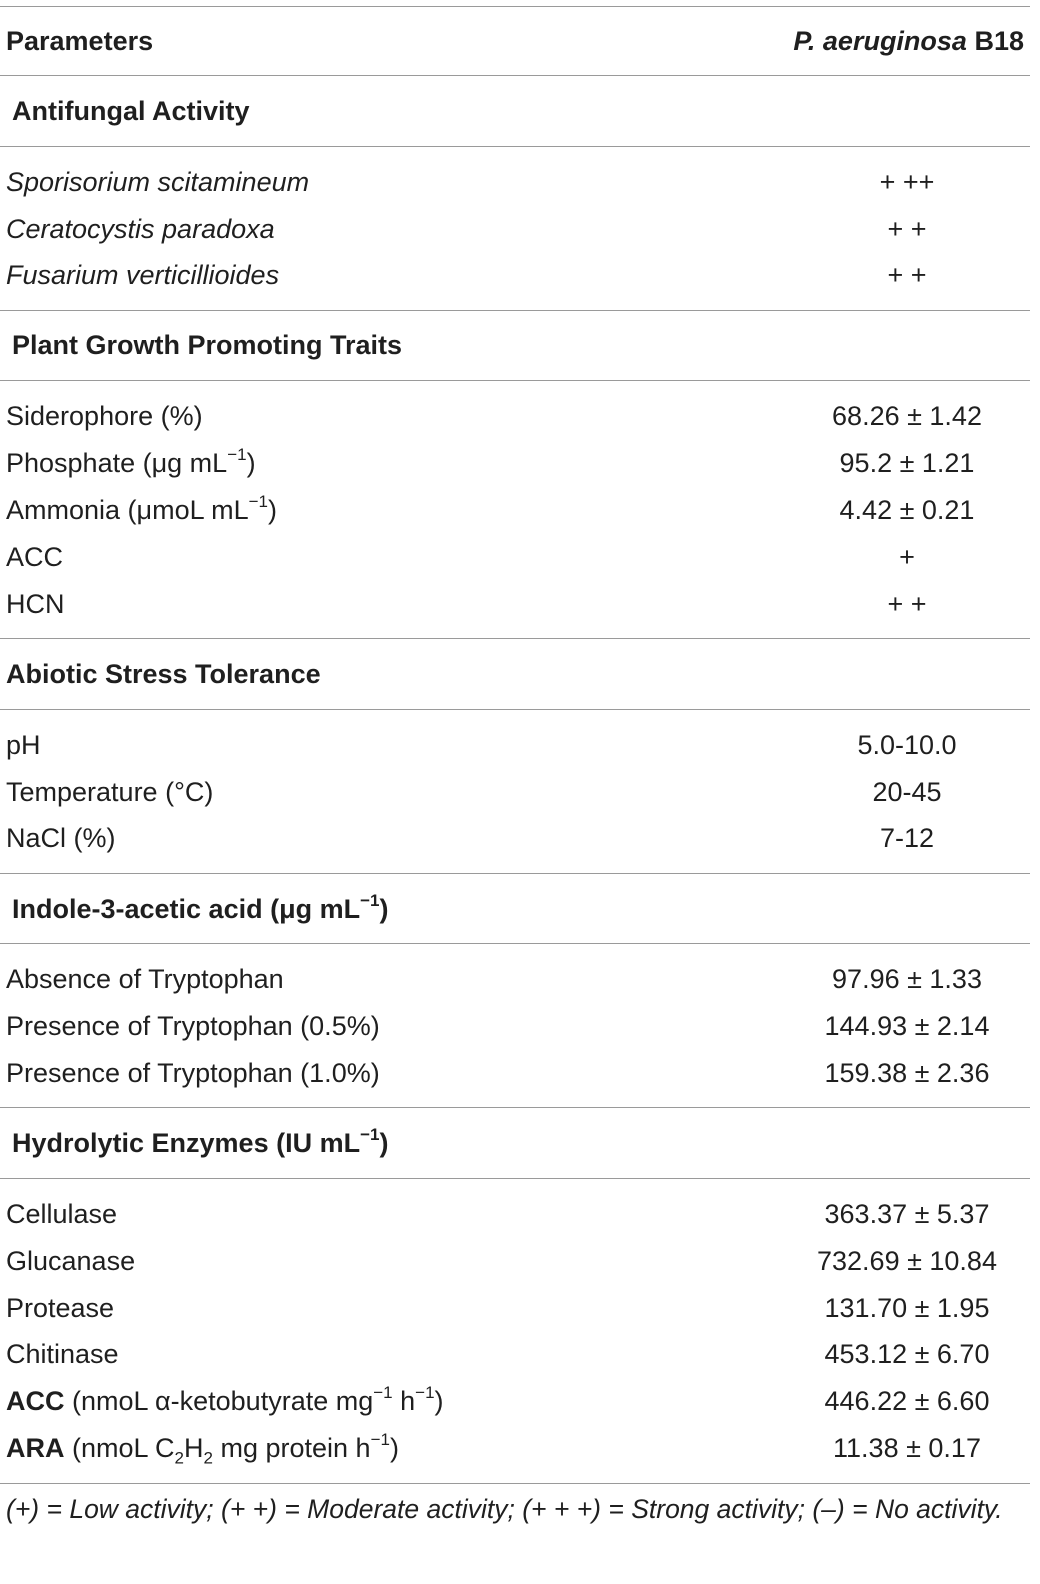 Image resolution: width=1040 pixels, height=1584 pixels. Describe the element at coordinates (907, 1448) in the screenshot. I see `row-value: 11.38 ± 0.17` at that location.